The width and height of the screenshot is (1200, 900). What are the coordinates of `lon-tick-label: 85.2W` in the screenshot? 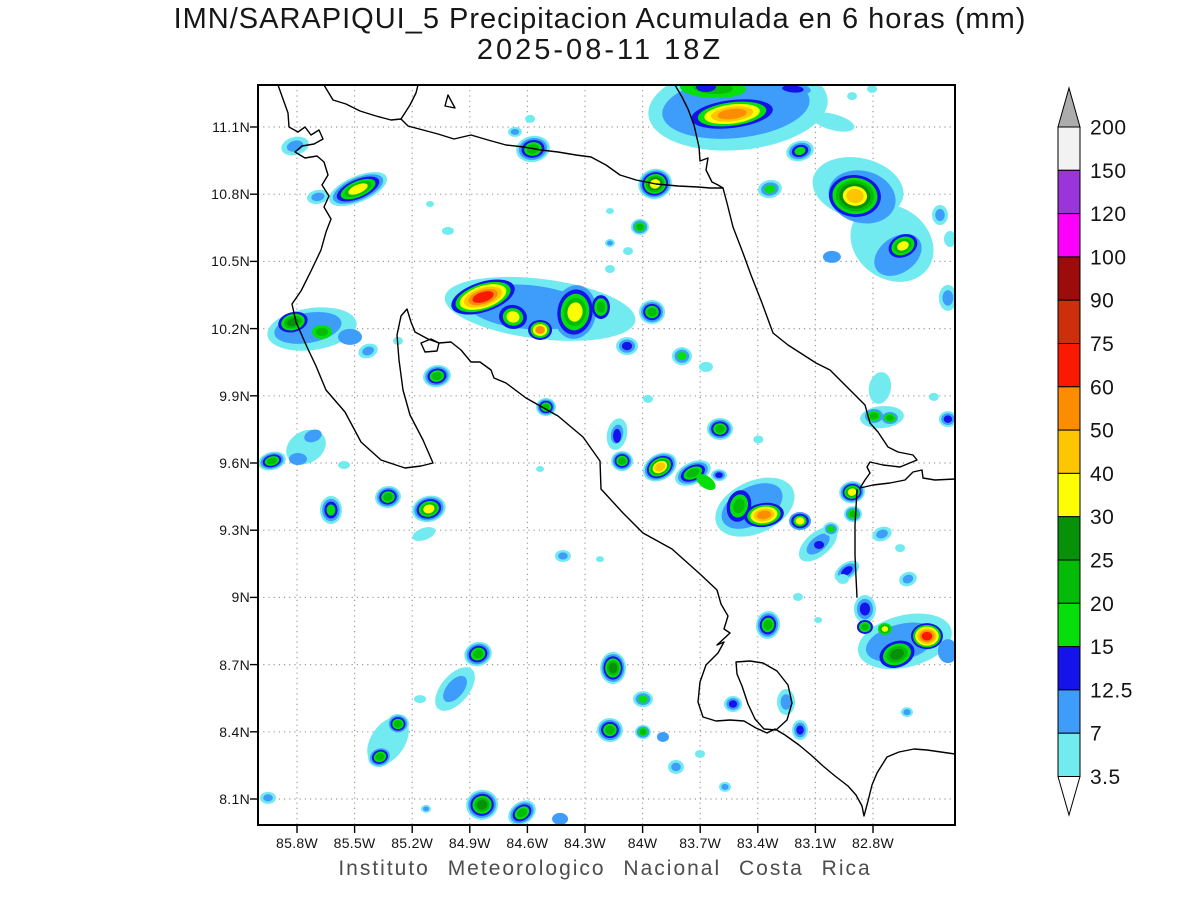 It's located at (412, 843).